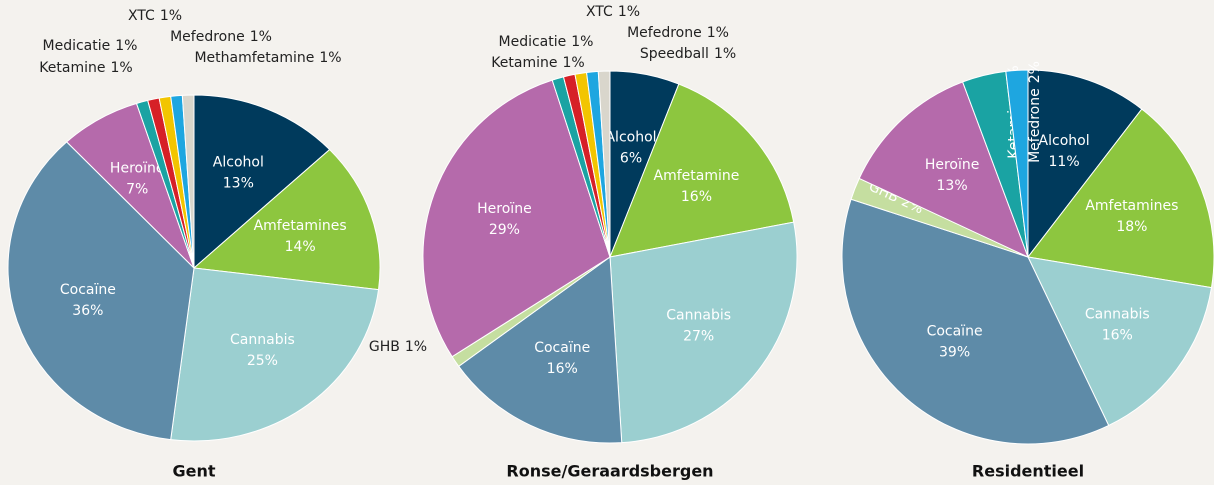  Describe the element at coordinates (254, 58) in the screenshot. I see `slice-name: Methamfetamine` at that location.